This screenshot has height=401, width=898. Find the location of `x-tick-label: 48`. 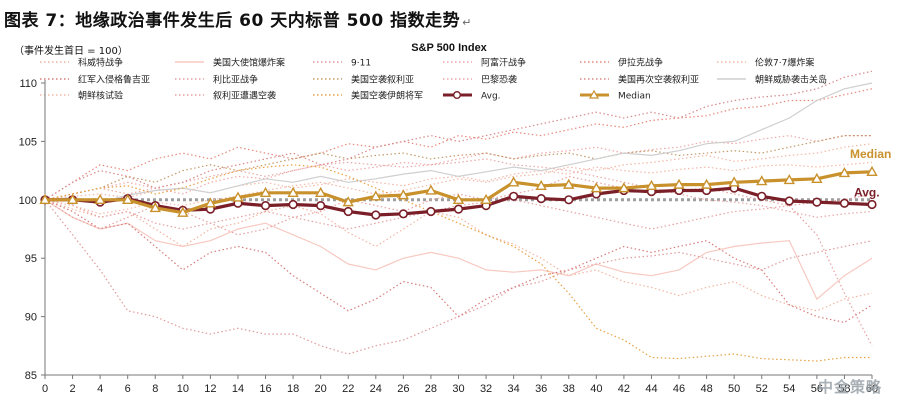

x-tick-label: 48 is located at coordinates (706, 389).